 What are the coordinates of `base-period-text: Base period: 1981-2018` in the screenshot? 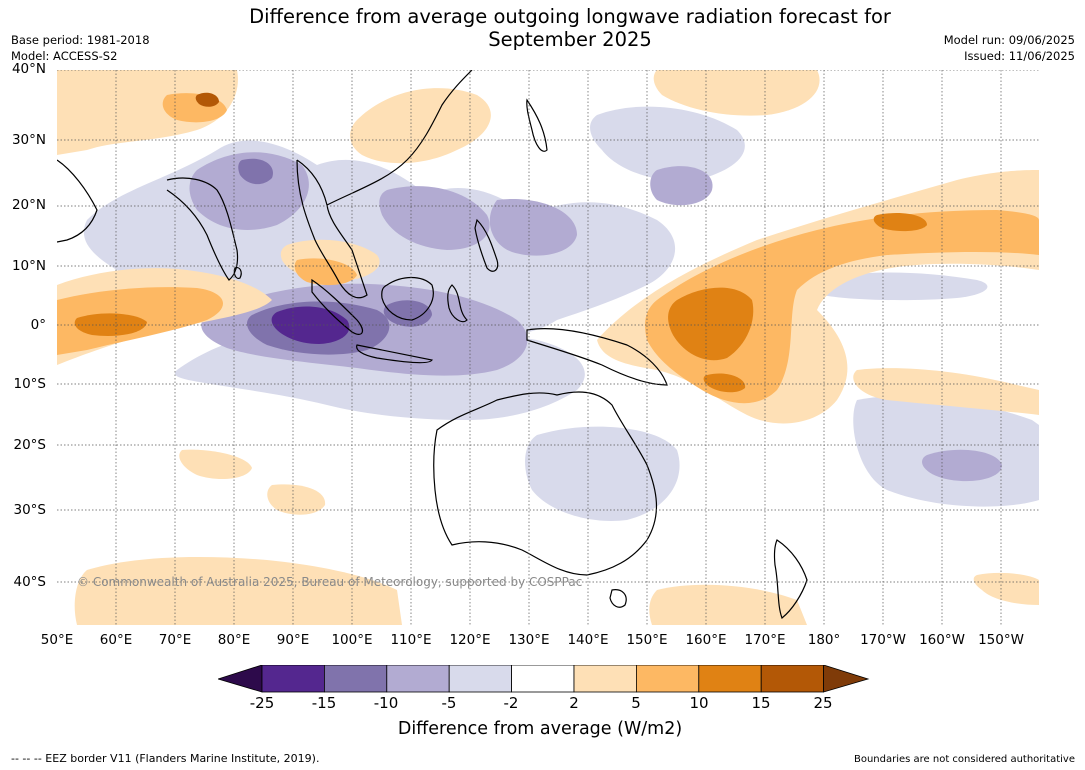 It's located at (80, 40).